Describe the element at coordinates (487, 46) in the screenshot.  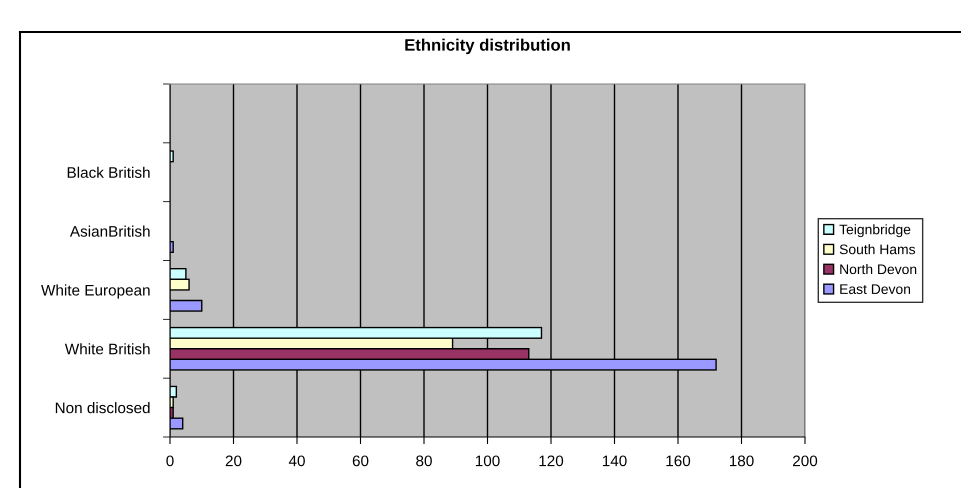
I see `chart-title: Ethnicity distribution` at that location.